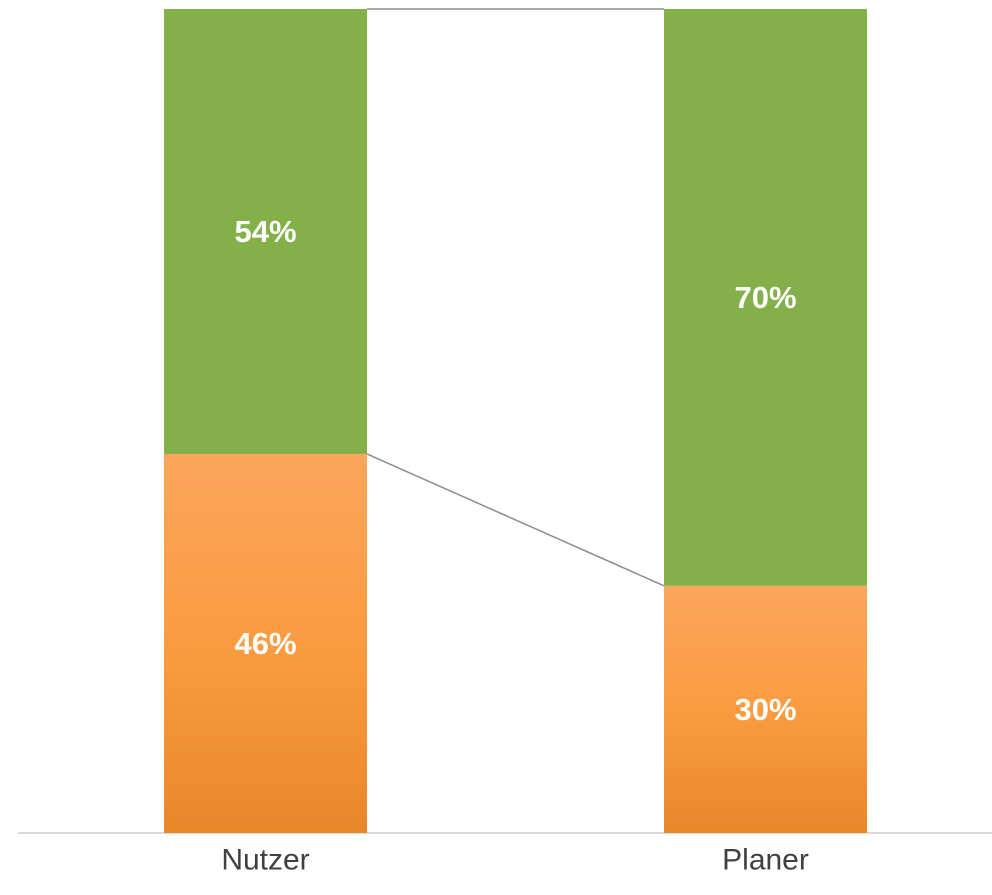 This screenshot has height=895, width=992. What do you see at coordinates (515, 860) in the screenshot?
I see `category-labels: Nutzer Planer` at bounding box center [515, 860].